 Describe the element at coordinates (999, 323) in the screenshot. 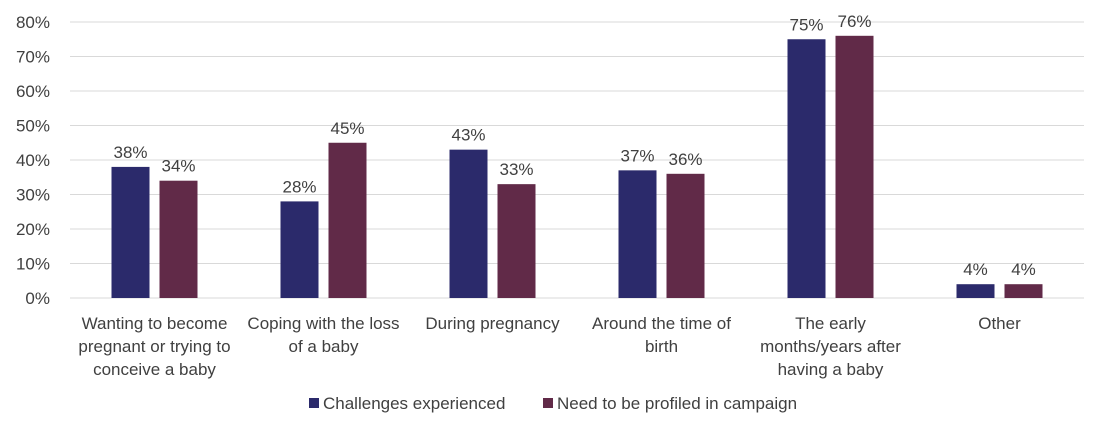

I see `x-tick-label: Other` at that location.